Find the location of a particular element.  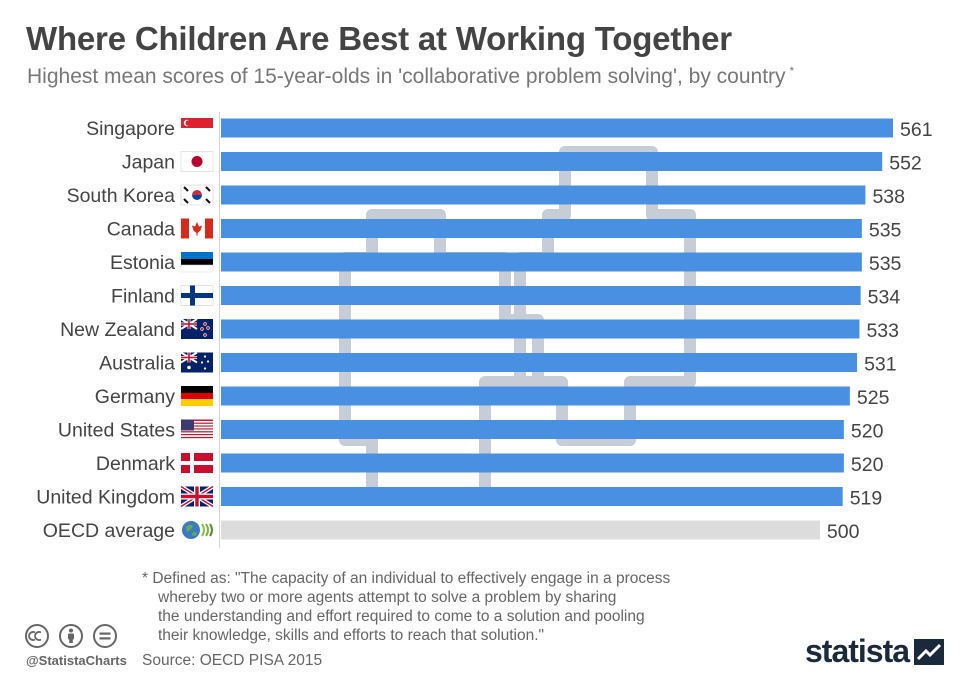

license-icons is located at coordinates (73, 638).